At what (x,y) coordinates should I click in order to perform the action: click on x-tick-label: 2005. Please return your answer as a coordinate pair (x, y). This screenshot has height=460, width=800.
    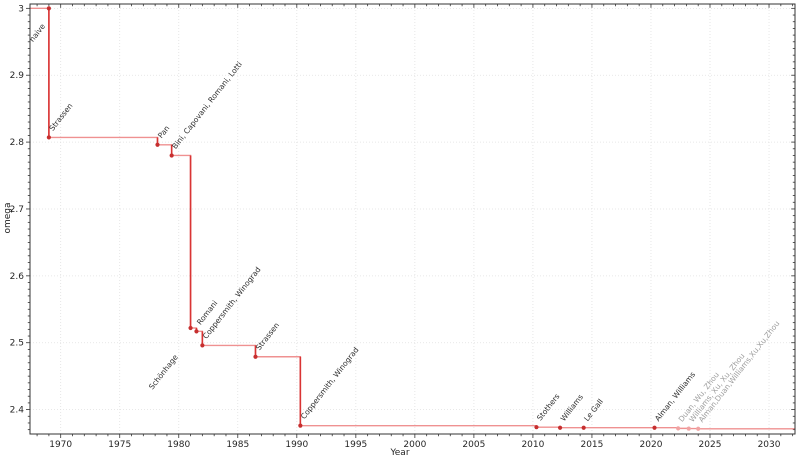
    Looking at the image, I should click on (473, 445).